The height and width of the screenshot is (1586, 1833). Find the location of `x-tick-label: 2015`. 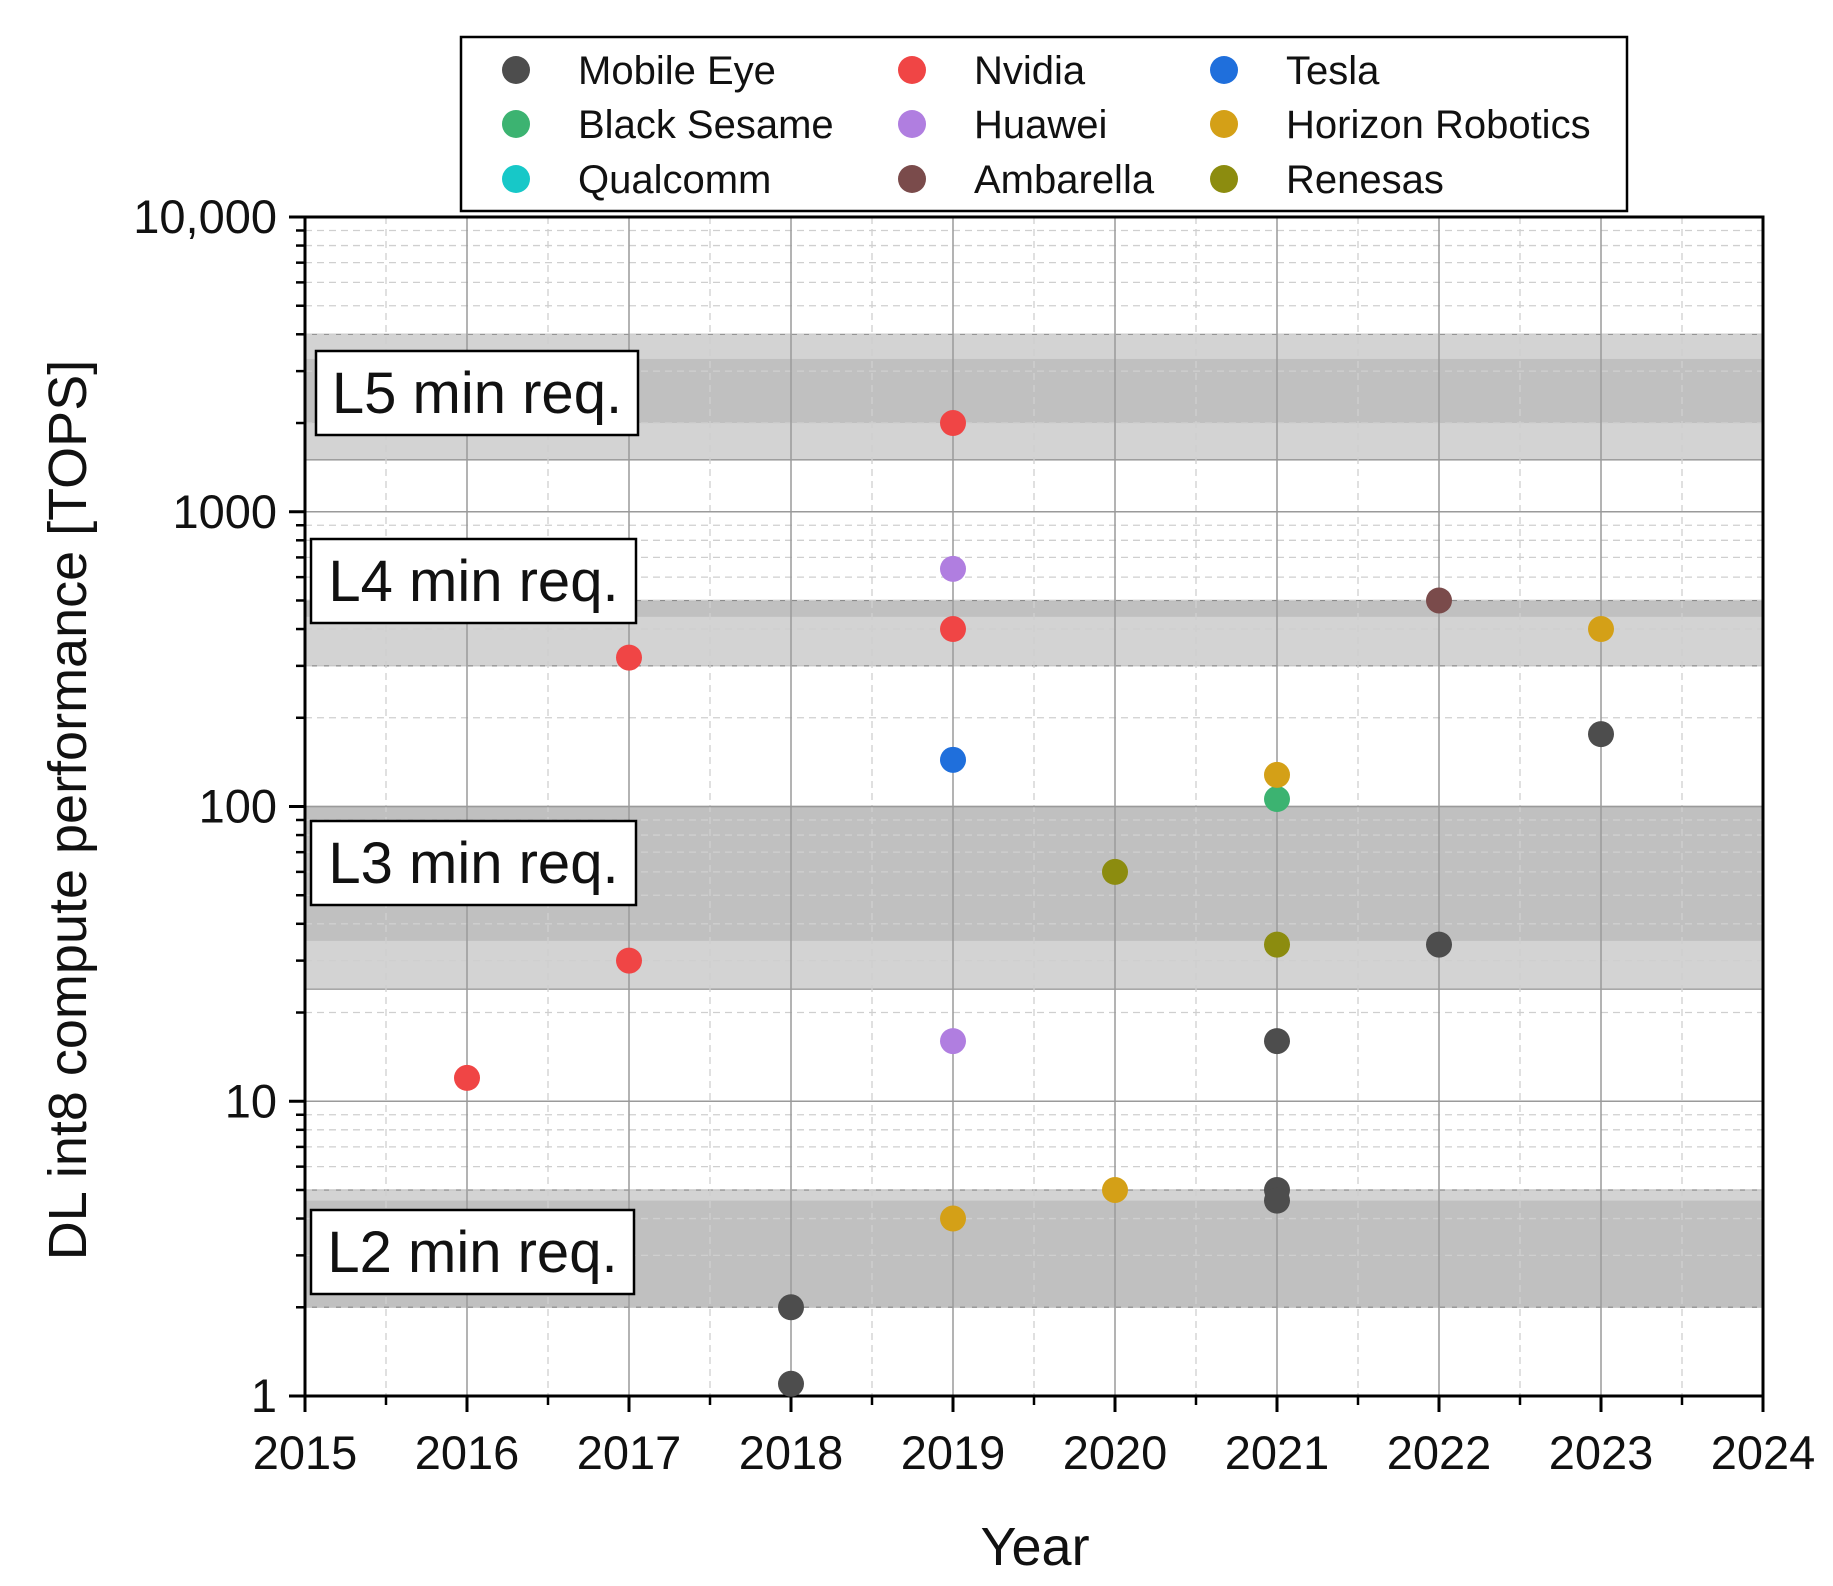

x-tick-label: 2015 is located at coordinates (305, 1452).